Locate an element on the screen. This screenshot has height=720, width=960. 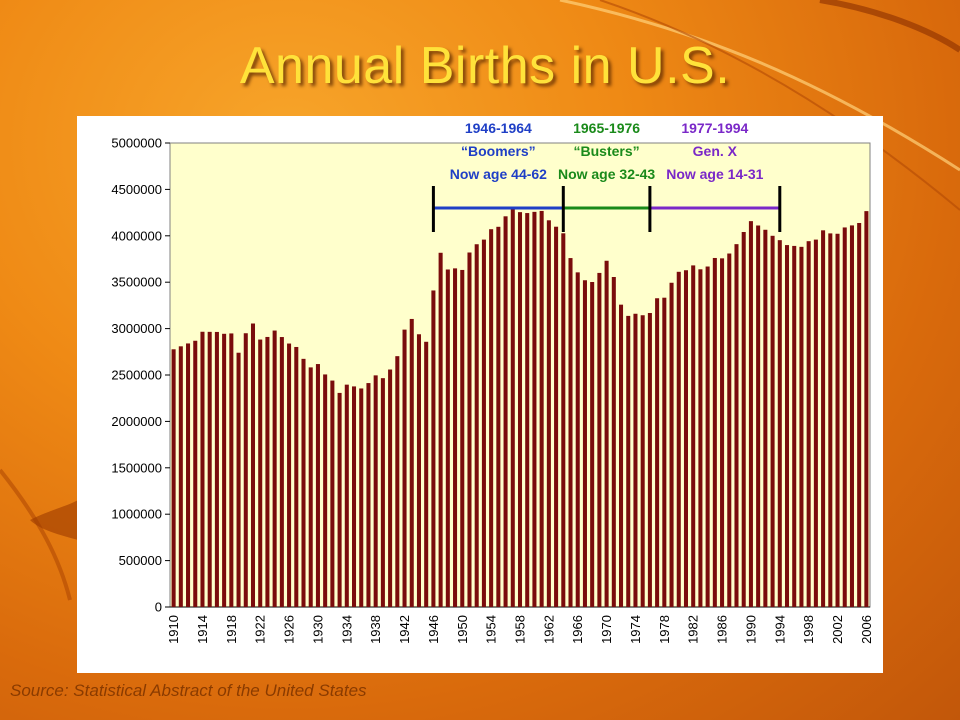
bar-1956 is located at coordinates (505, 411).